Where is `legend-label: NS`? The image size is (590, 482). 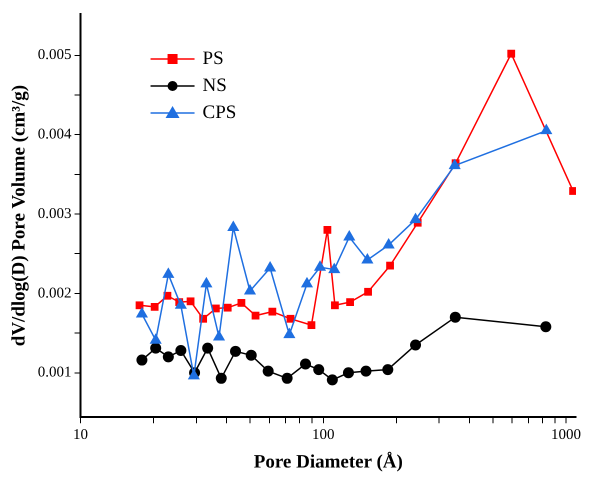 legend-label: NS is located at coordinates (214, 85).